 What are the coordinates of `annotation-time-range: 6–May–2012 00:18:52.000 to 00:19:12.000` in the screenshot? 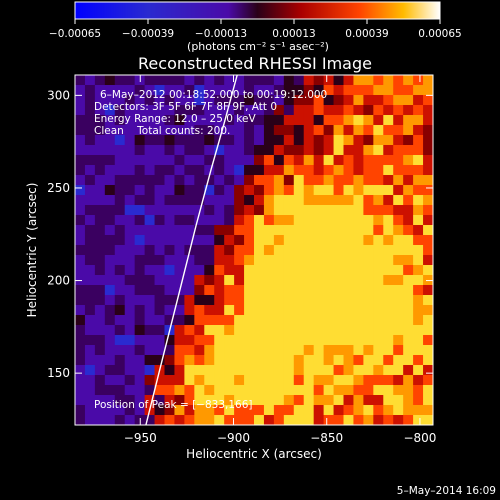 It's located at (213, 95).